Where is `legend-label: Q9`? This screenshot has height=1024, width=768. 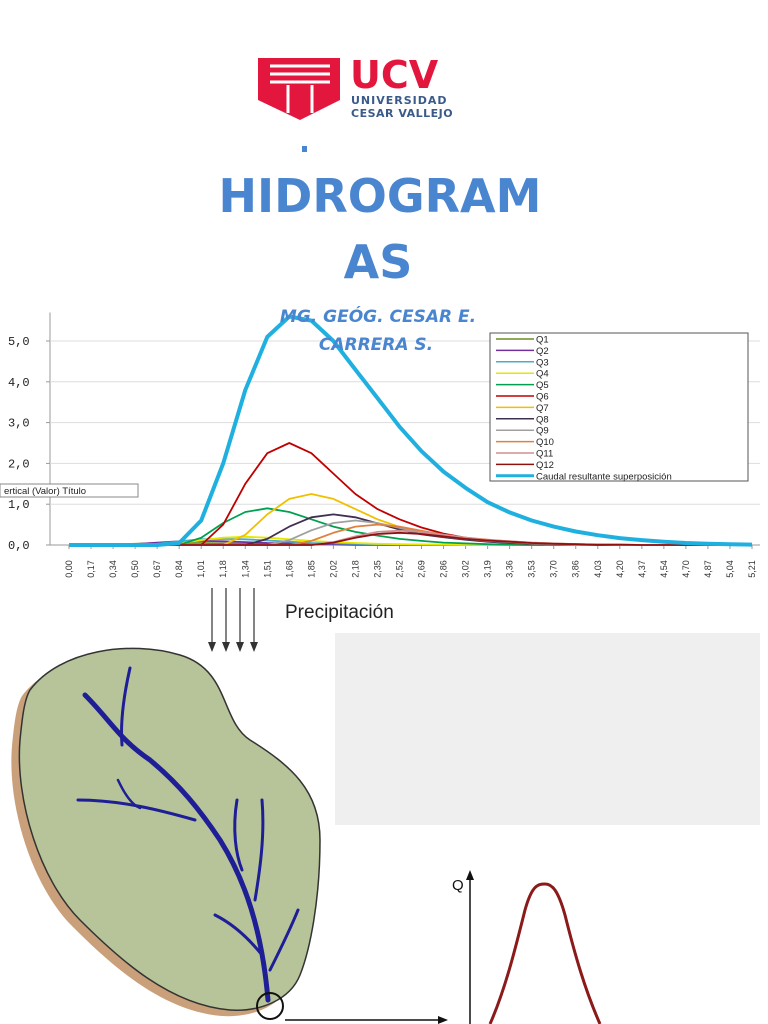 legend-label: Q9 is located at coordinates (542, 431).